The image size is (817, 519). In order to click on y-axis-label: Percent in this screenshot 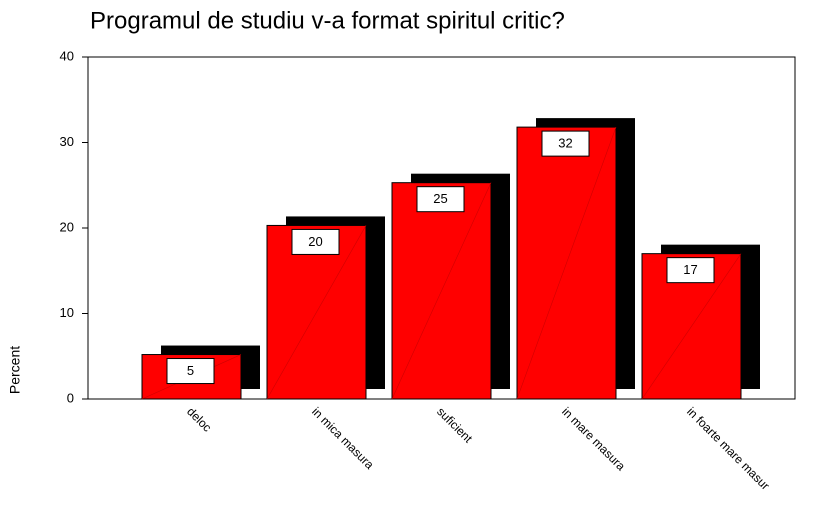, I will do `click(15, 370)`.